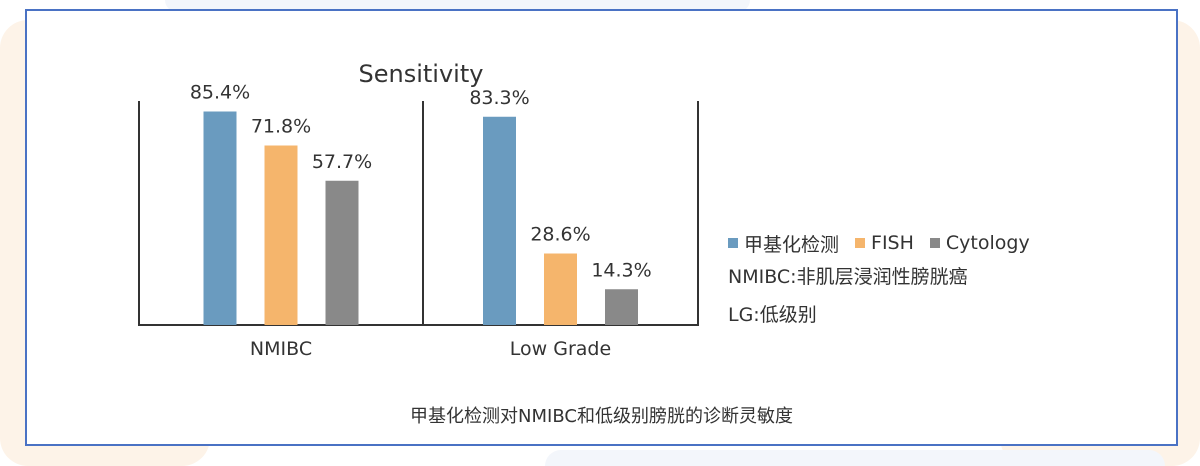 This screenshot has height=466, width=1200. What do you see at coordinates (792, 244) in the screenshot?
I see `legend-label-methylation: 甲基化检测` at bounding box center [792, 244].